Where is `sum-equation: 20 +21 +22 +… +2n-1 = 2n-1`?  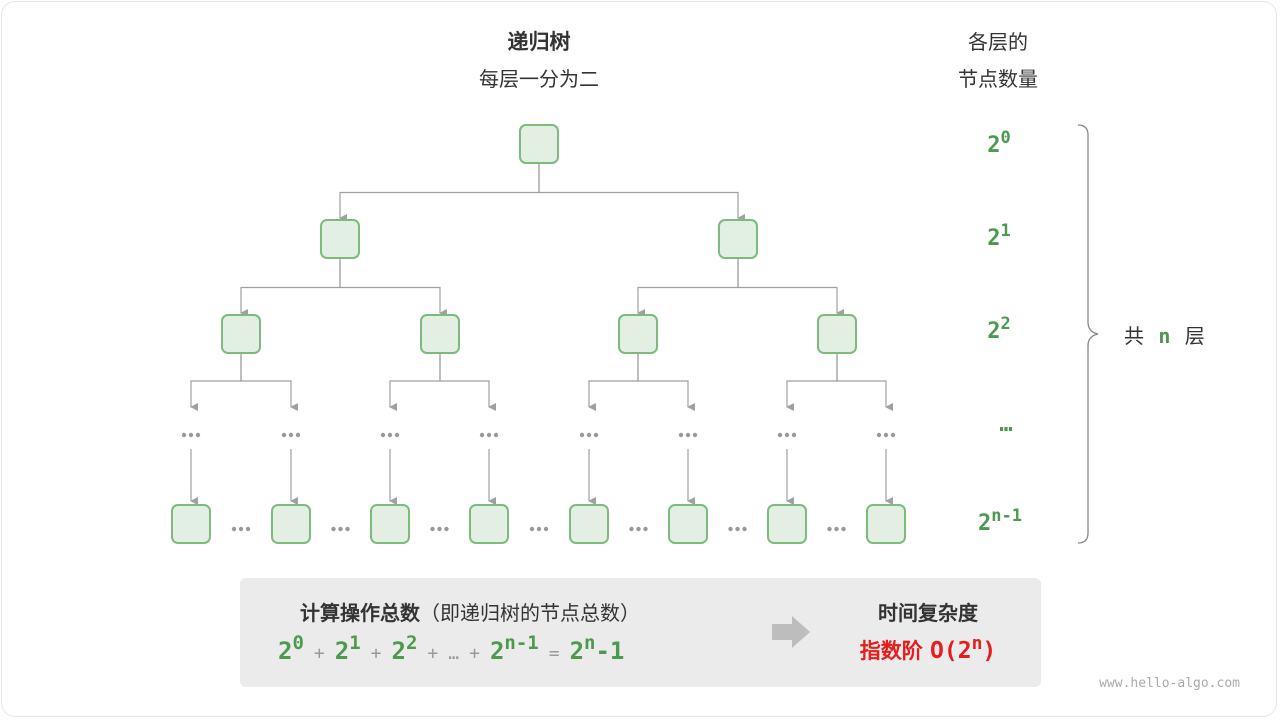 sum-equation: 20 +21 +22 +… +2n-1 = 2n-1 is located at coordinates (451, 648).